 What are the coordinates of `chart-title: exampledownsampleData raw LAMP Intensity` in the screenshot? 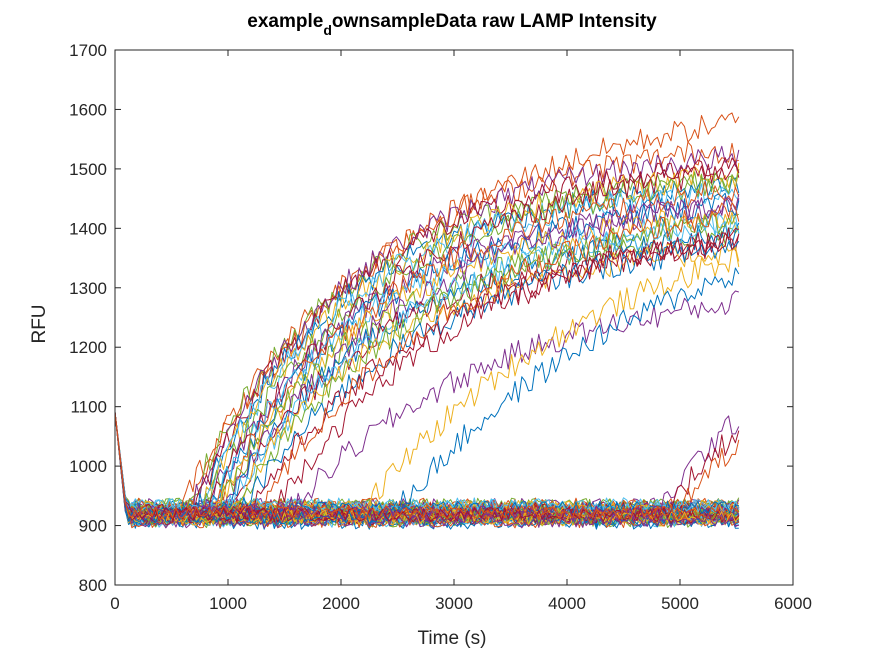 It's located at (452, 24).